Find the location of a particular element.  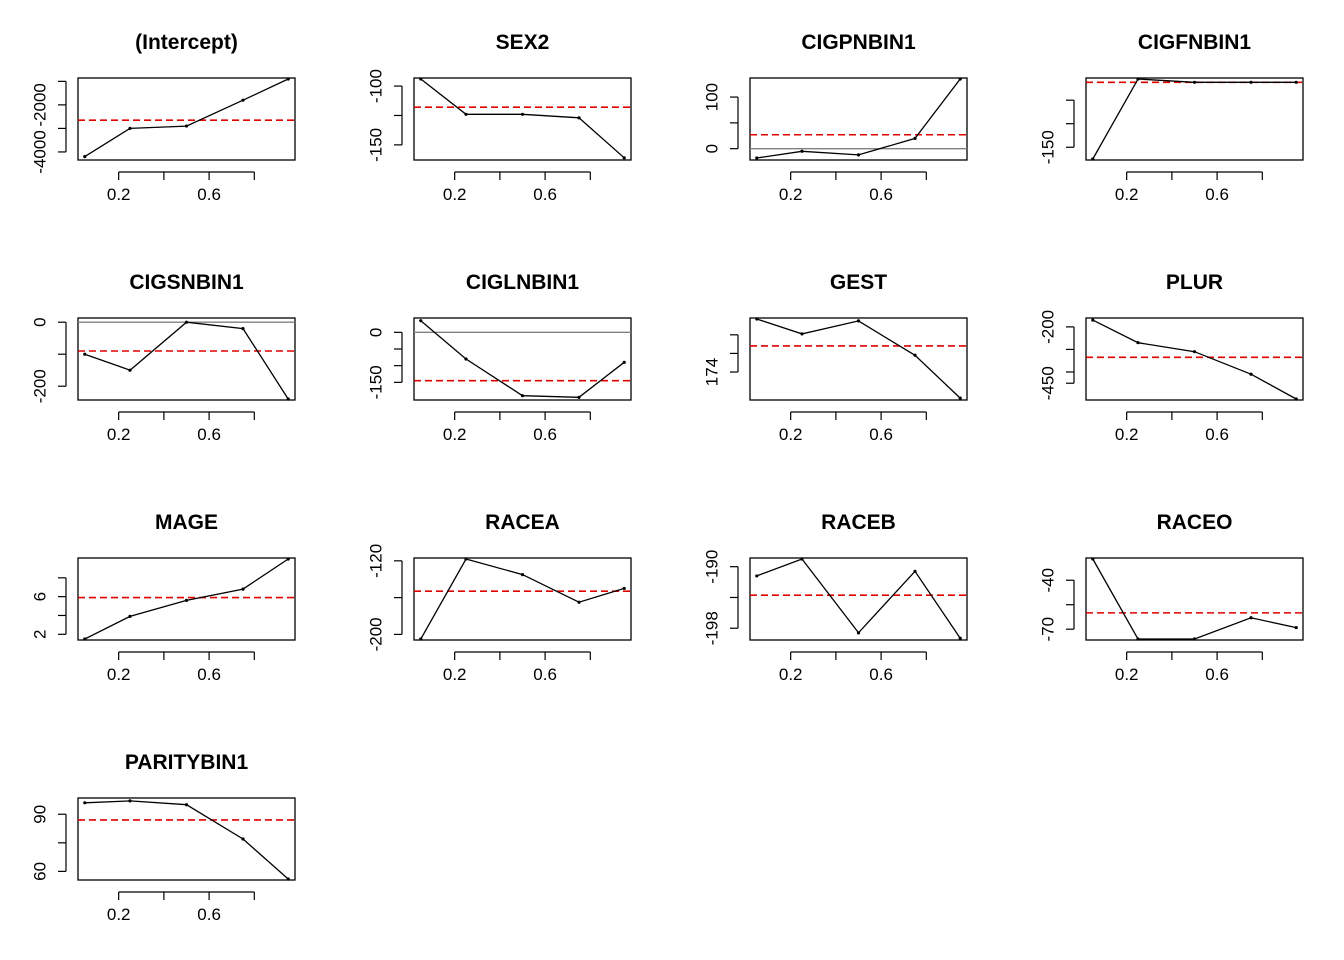

panel-3: CIGFNBIN1 0.2 0.6 -150 is located at coordinates (1171, 117).